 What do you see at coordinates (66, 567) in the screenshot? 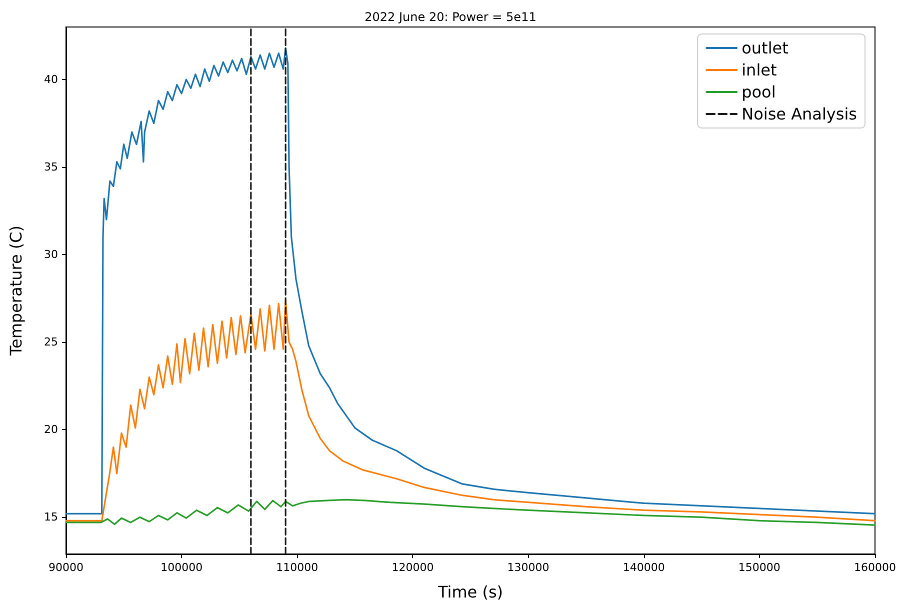
I see `x-tick-label: 90000` at bounding box center [66, 567].